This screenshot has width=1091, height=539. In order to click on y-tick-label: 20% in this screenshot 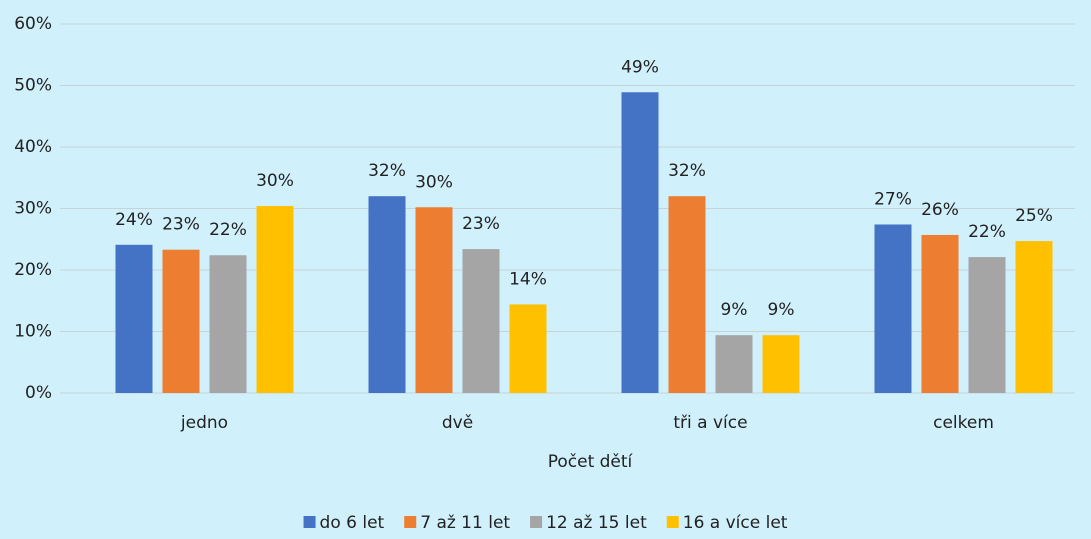, I will do `click(33, 270)`.